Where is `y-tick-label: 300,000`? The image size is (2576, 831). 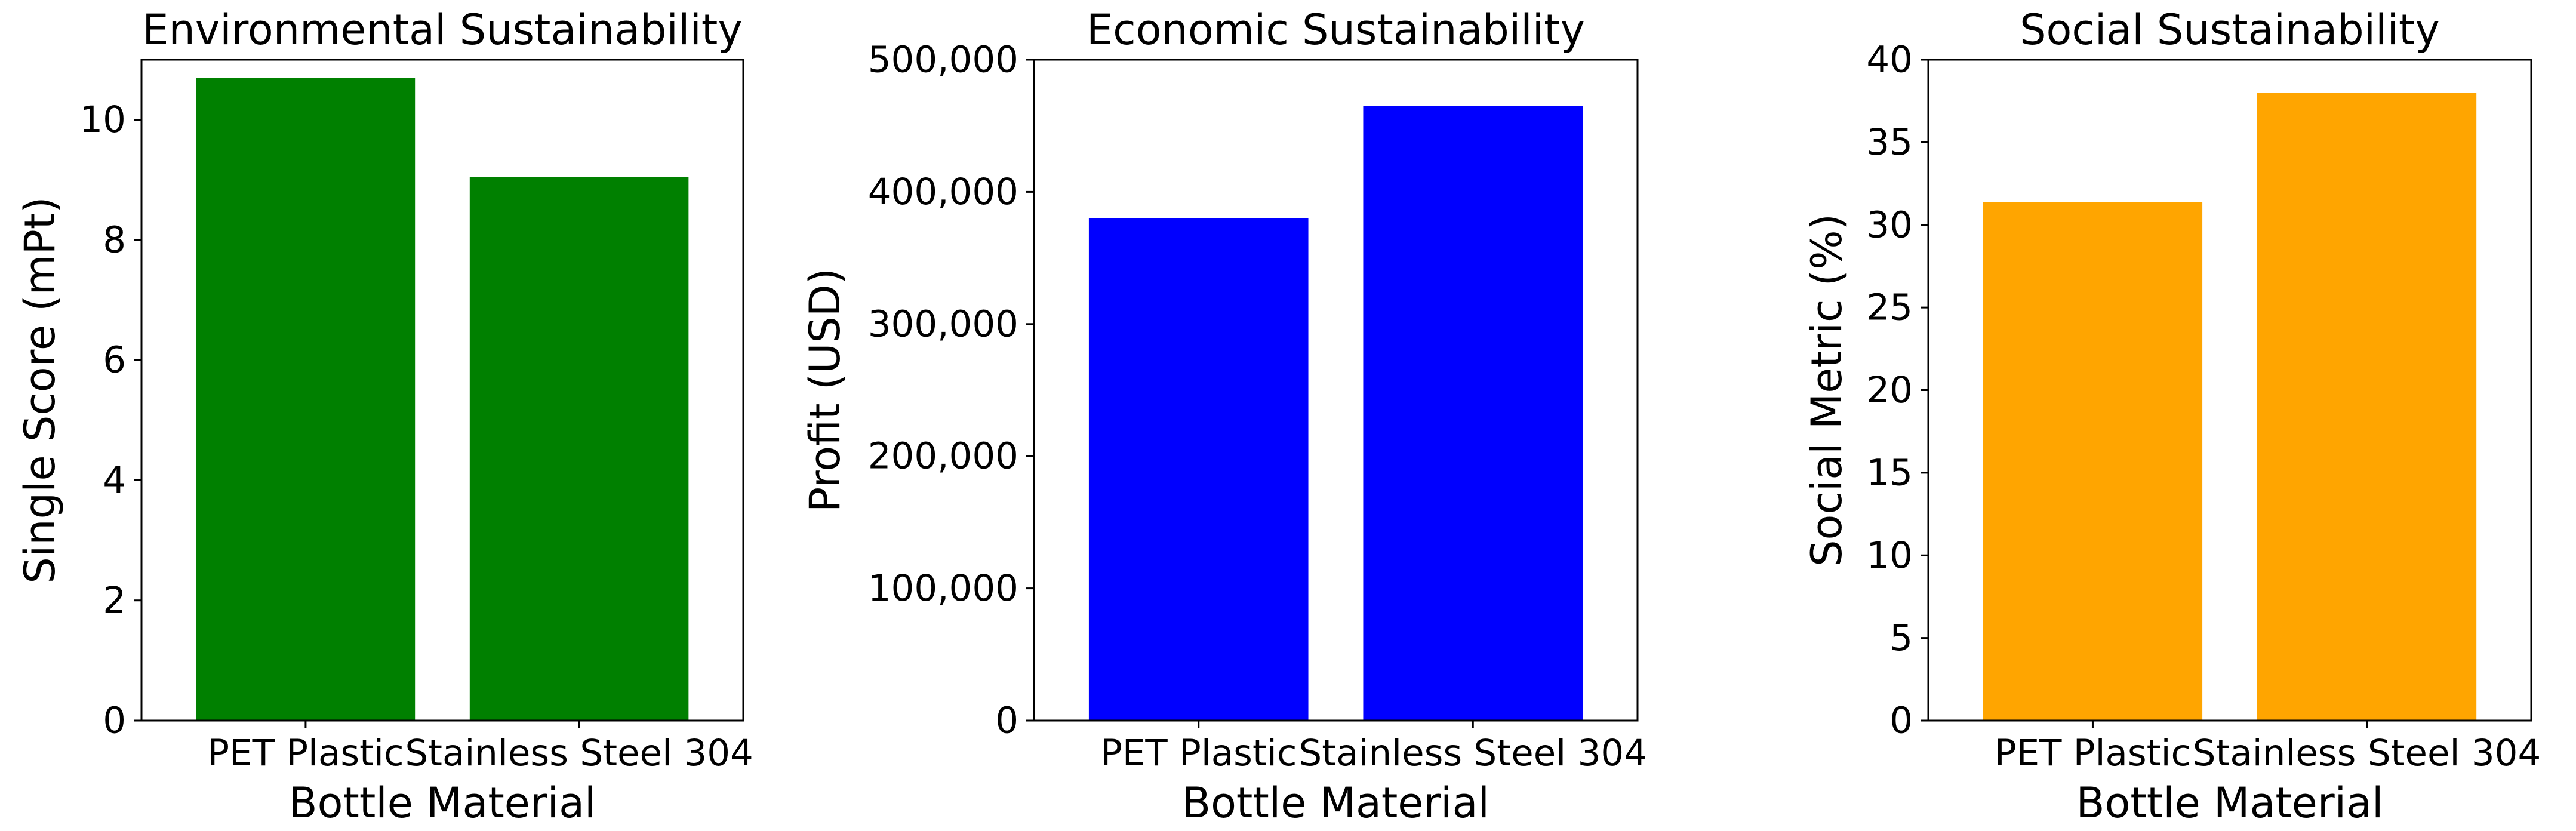
y-tick-label: 300,000 is located at coordinates (943, 324).